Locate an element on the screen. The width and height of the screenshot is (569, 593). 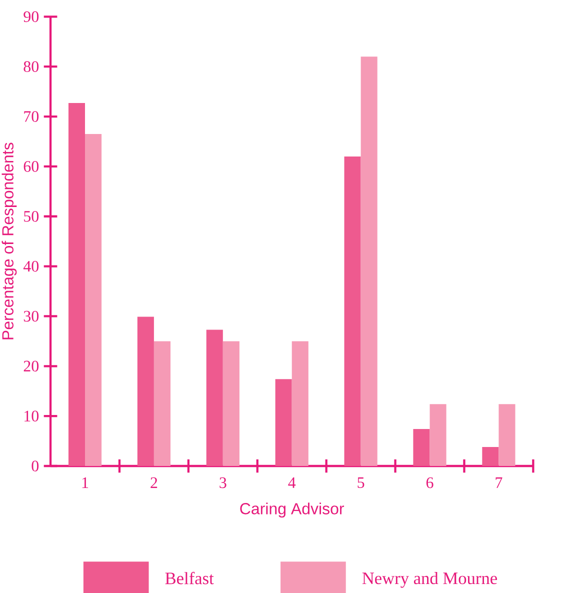
legend-label: Newry and Mourne is located at coordinates (429, 580).